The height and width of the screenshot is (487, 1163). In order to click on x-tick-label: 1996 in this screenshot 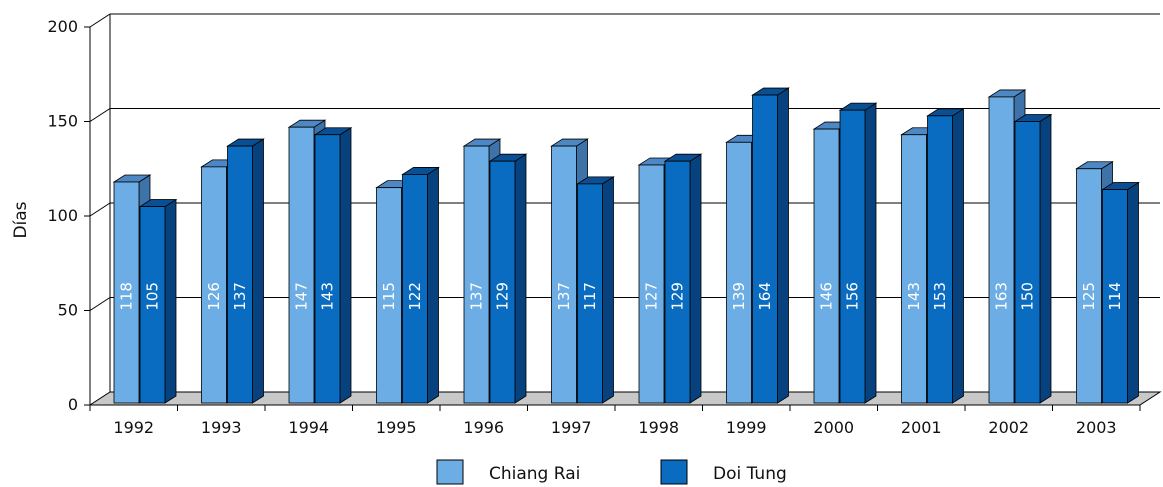, I will do `click(483, 427)`.